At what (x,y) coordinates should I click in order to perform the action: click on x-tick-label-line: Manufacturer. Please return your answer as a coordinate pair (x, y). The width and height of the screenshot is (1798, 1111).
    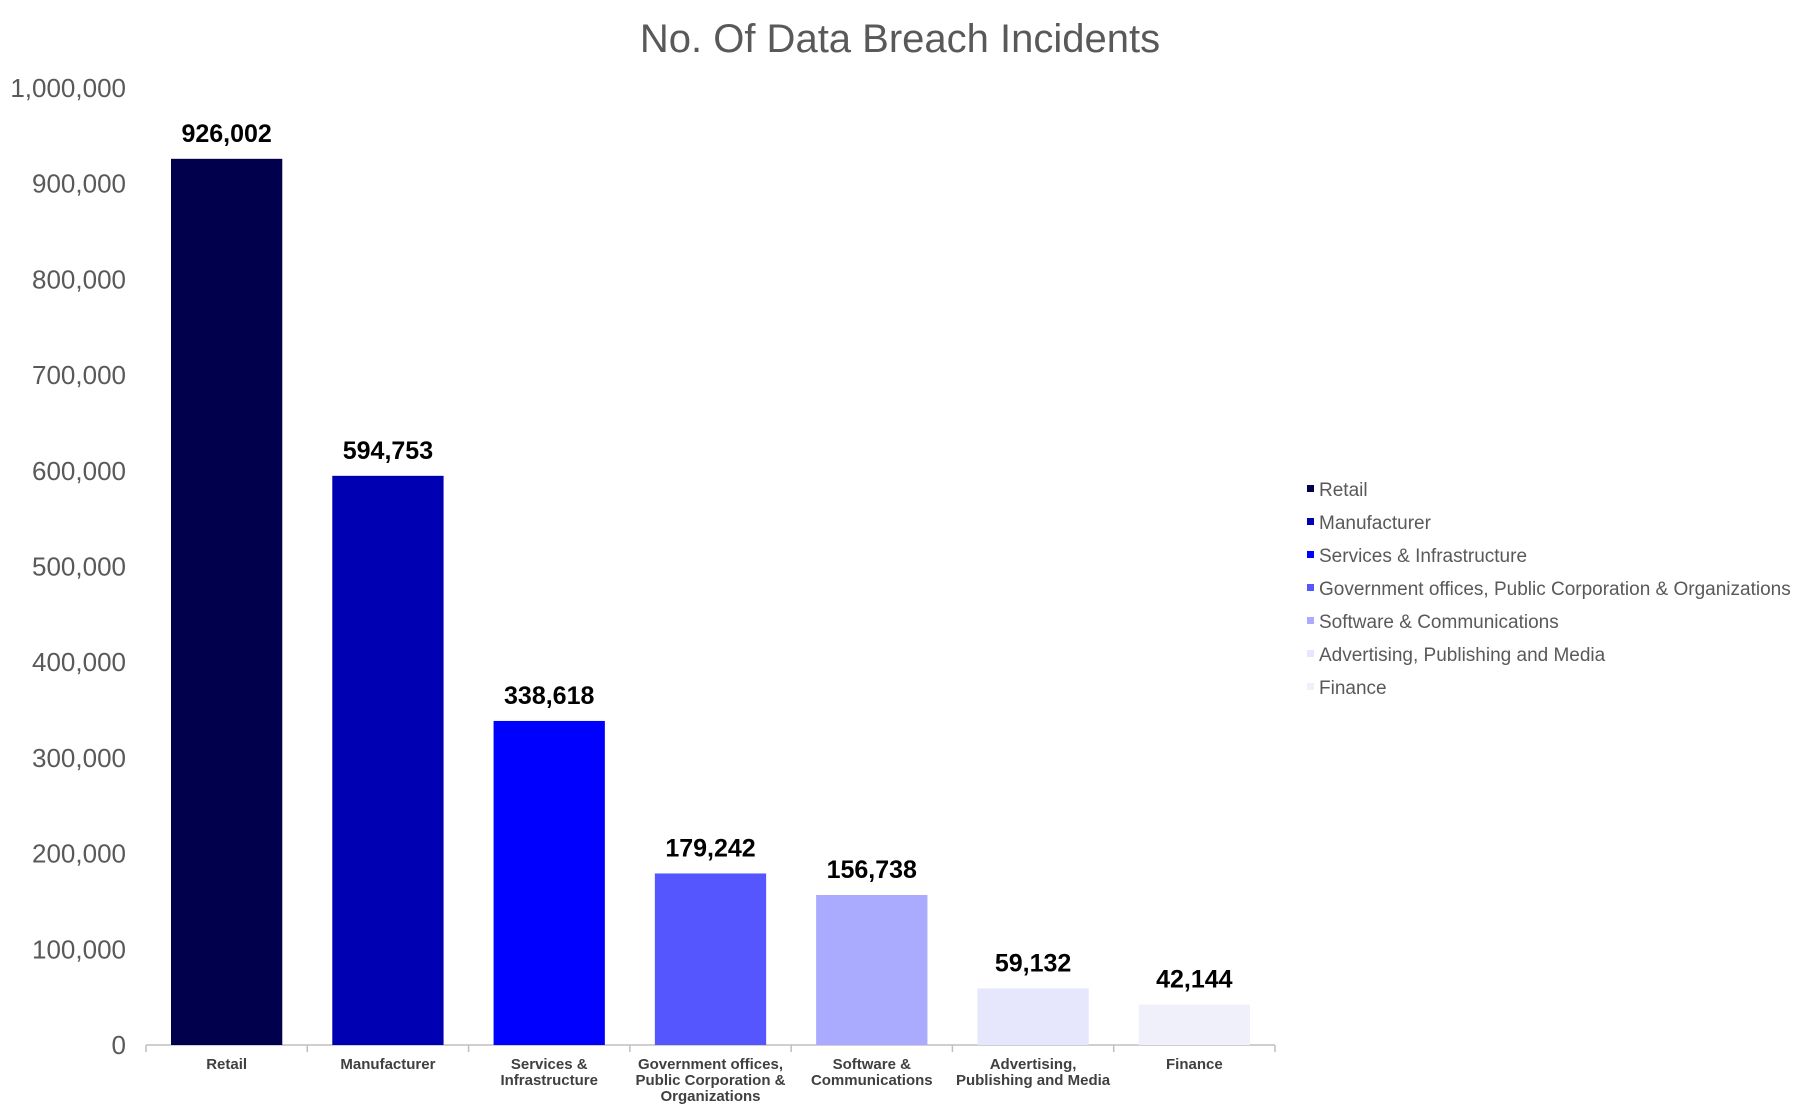
    Looking at the image, I should click on (387, 1064).